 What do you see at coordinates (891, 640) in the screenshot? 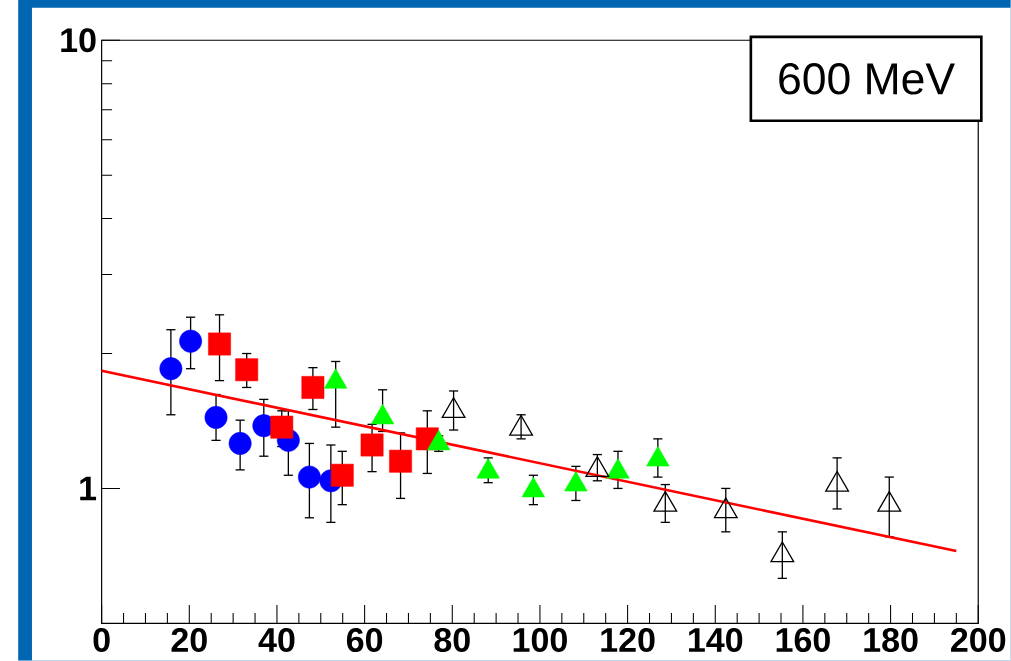
I see `x-tick-label: 180` at bounding box center [891, 640].